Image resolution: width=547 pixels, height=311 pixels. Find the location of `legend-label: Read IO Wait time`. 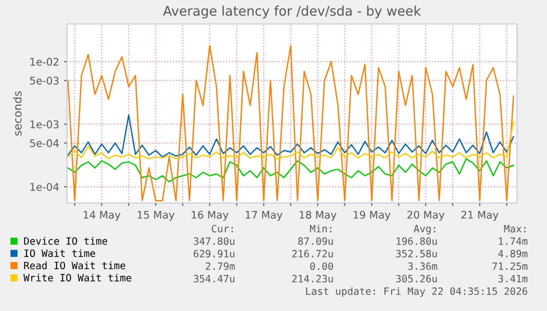

legend-label: Read IO Wait time is located at coordinates (75, 266).